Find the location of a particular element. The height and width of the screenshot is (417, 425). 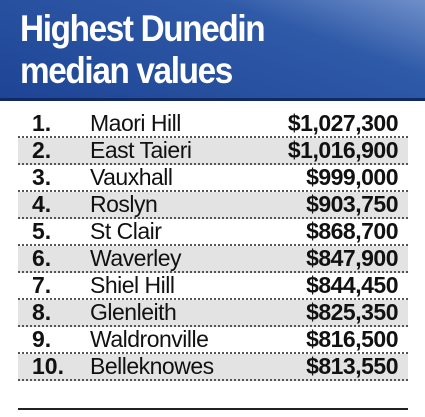

table-row: 5. St Clair $868,700 is located at coordinates (213, 232).